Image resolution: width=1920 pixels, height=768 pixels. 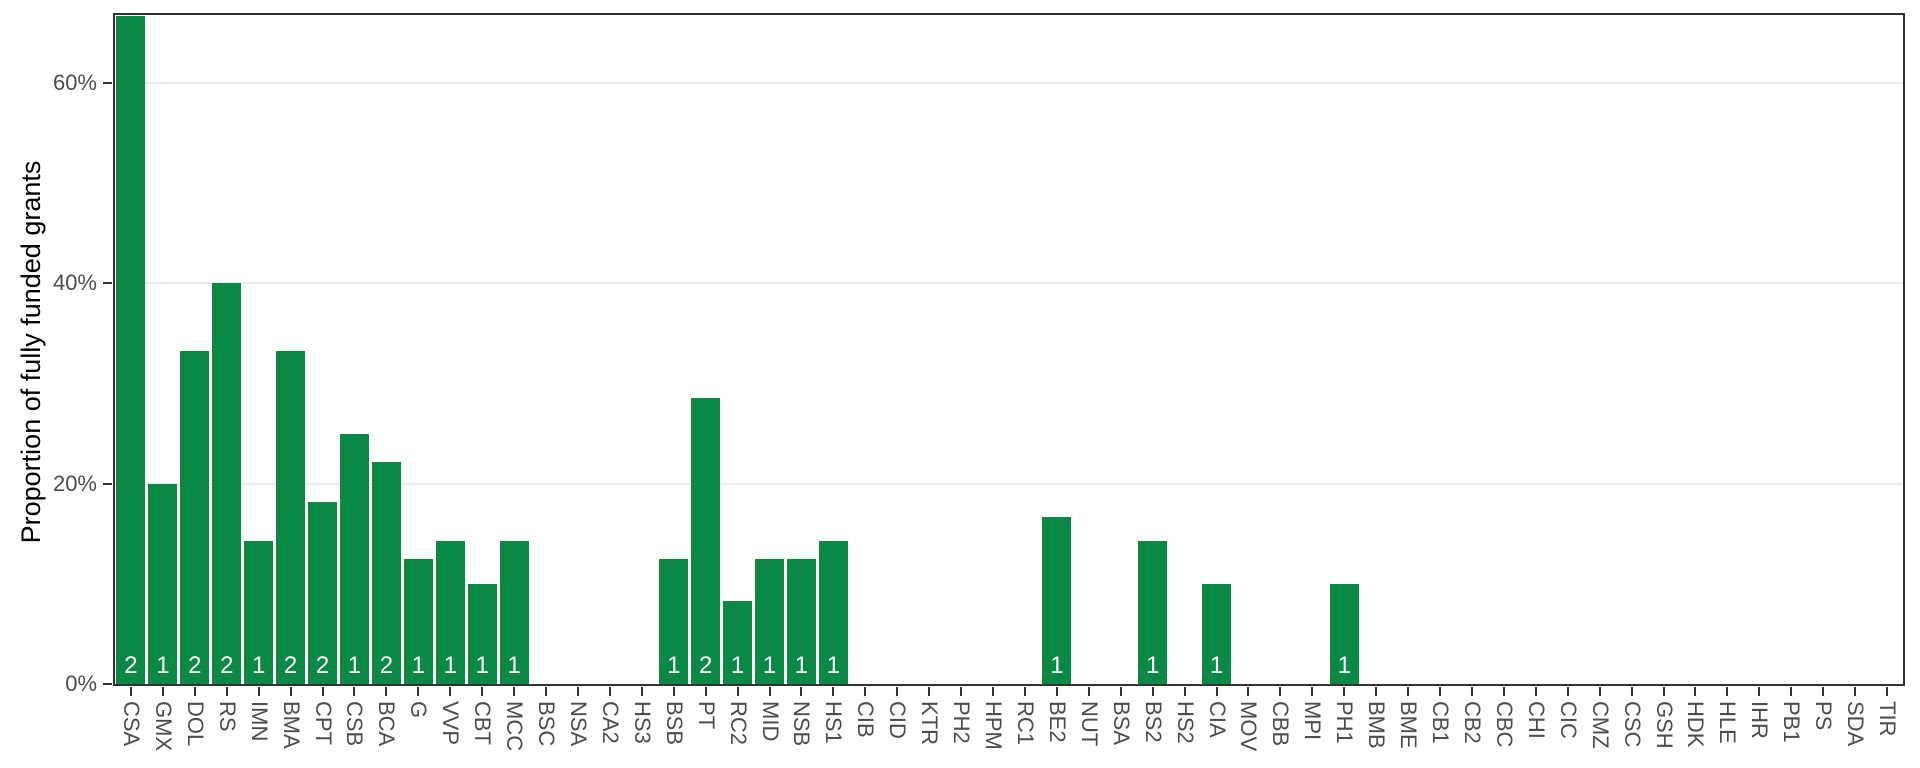 What do you see at coordinates (74, 483) in the screenshot?
I see `y-tick-label: 20%` at bounding box center [74, 483].